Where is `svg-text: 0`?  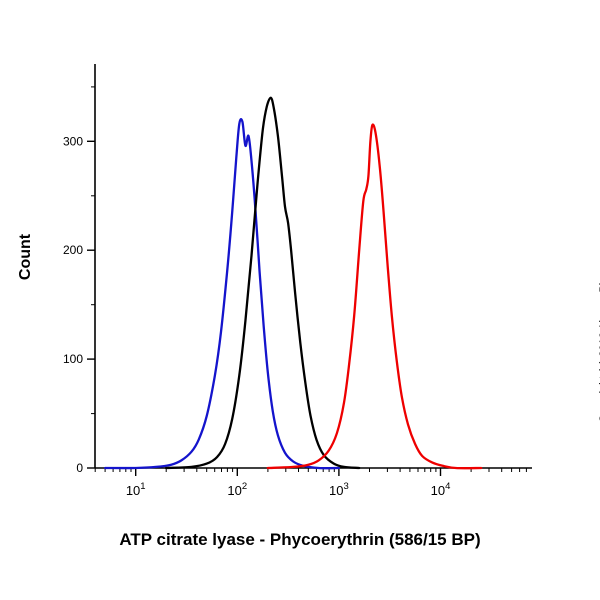 svg-text: 0 is located at coordinates (79, 468).